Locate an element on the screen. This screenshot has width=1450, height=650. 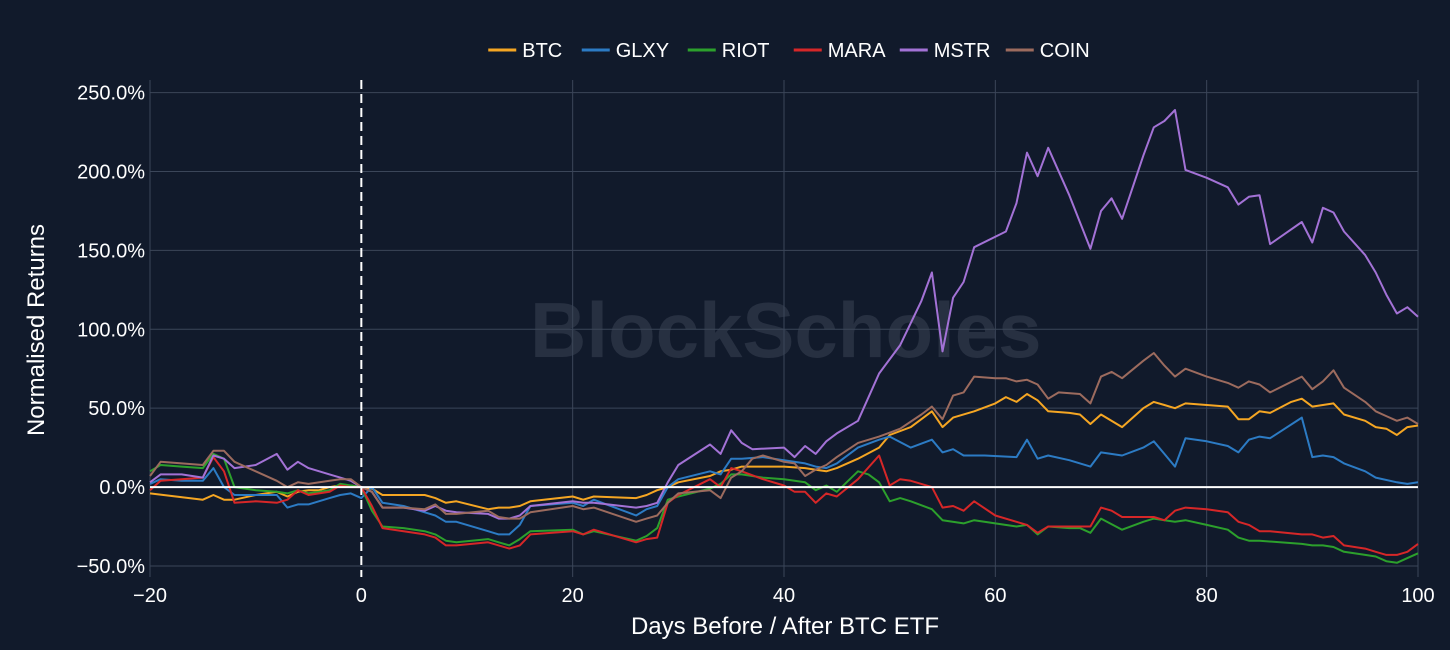
legend-label: GLXY is located at coordinates (642, 51).